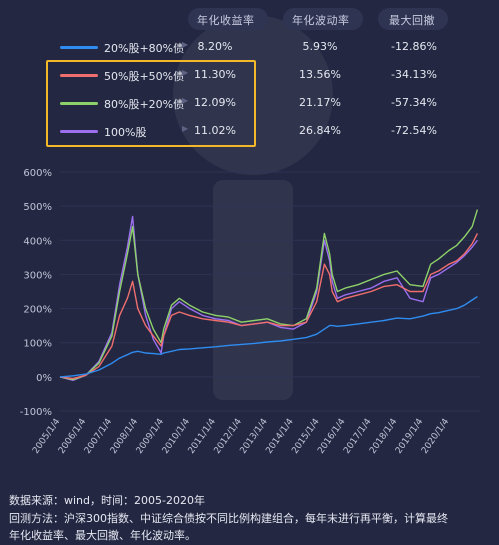 The height and width of the screenshot is (545, 499). I want to click on row-name: 100%股, so click(125, 132).